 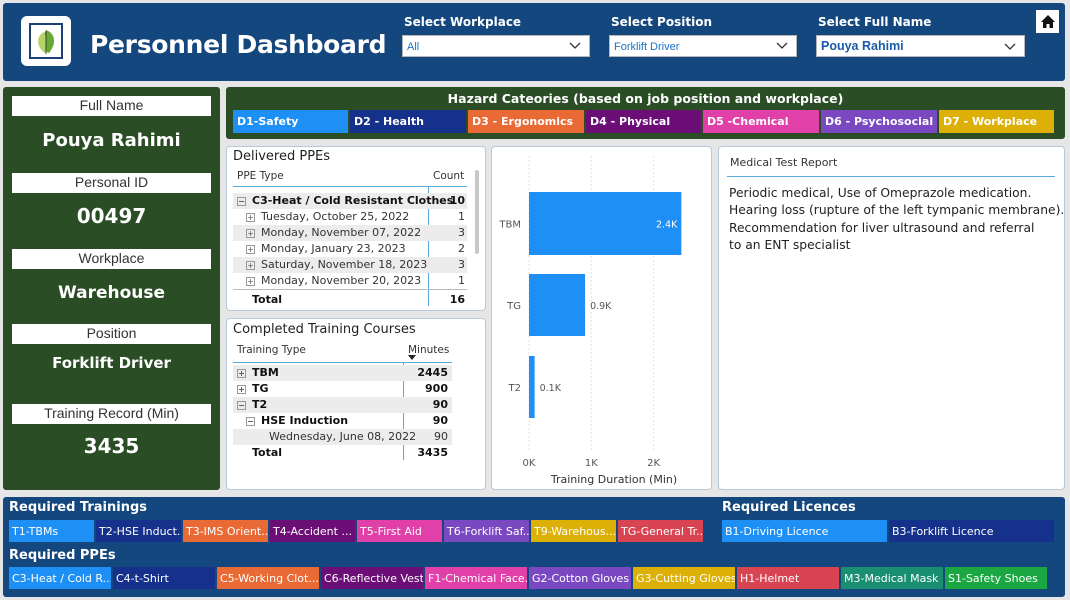 I want to click on workplace-slicer-label: Select Workplace, so click(x=463, y=22).